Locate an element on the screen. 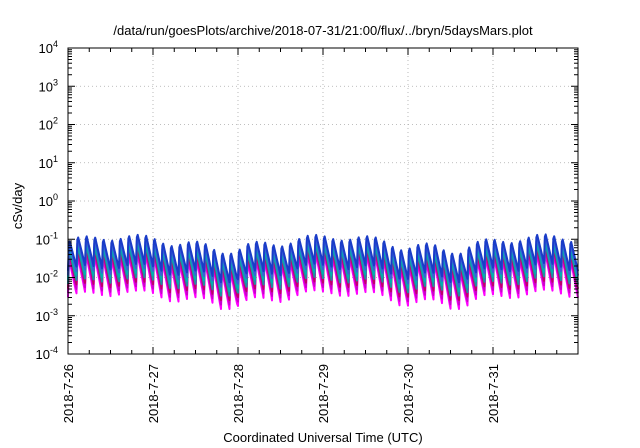 The width and height of the screenshot is (640, 448). x-axis-label: Coordinated Universal Time (UTC) is located at coordinates (322, 437).